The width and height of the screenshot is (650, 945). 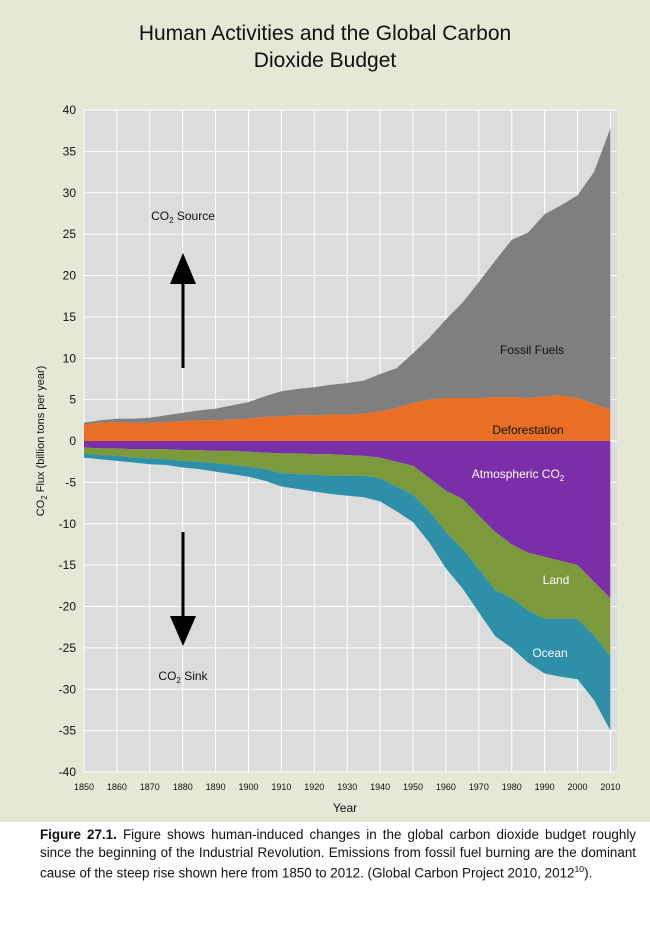 What do you see at coordinates (70, 234) in the screenshot?
I see `y-tick-label-3: 25` at bounding box center [70, 234].